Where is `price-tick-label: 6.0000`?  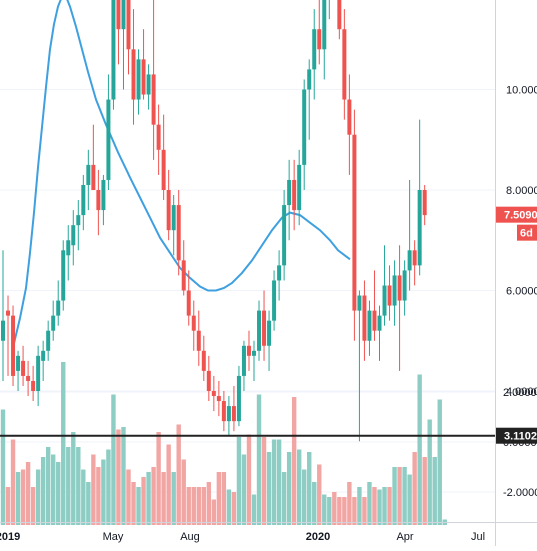 price-tick-label: 6.0000 is located at coordinates (521, 292).